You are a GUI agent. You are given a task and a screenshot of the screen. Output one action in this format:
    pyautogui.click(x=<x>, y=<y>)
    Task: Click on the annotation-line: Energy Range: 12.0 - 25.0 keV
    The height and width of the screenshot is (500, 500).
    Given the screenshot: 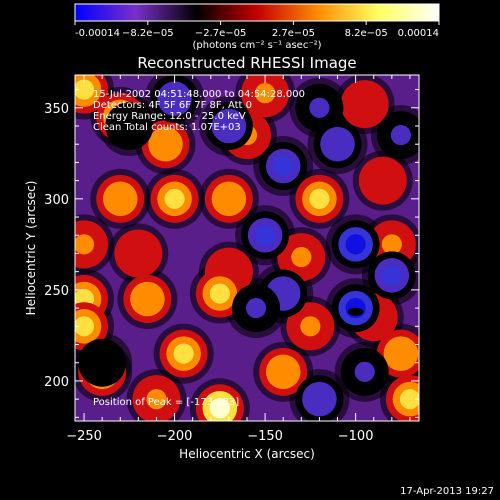 What is the action you would take?
    pyautogui.click(x=169, y=116)
    